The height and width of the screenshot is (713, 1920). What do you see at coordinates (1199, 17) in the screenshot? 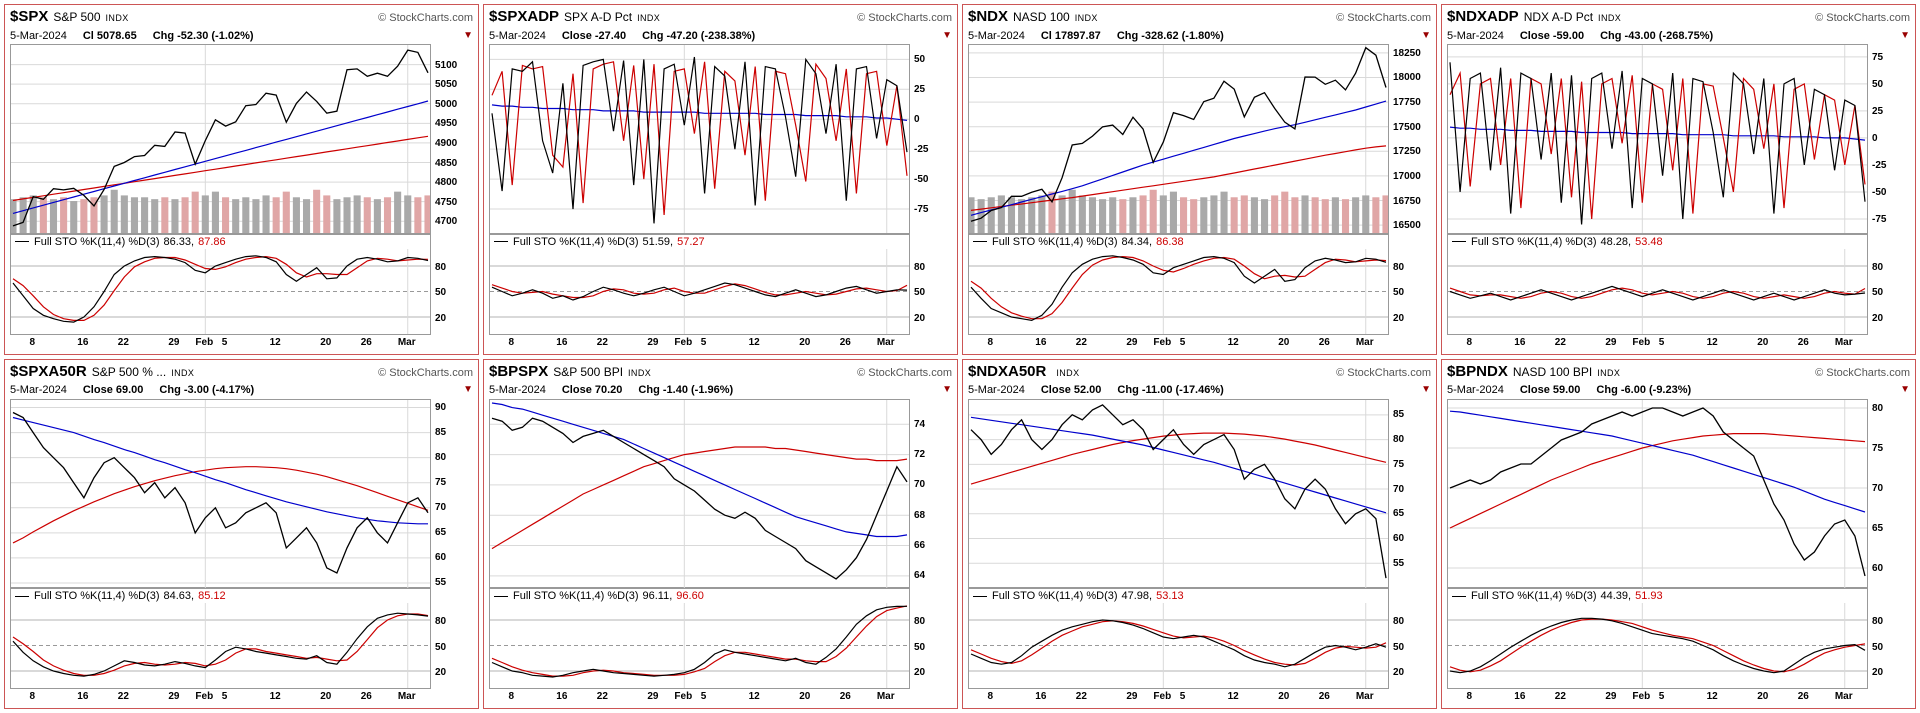
I see `chart-header: $NDX NASD 100 INDX © StockCharts.com` at bounding box center [1199, 17].